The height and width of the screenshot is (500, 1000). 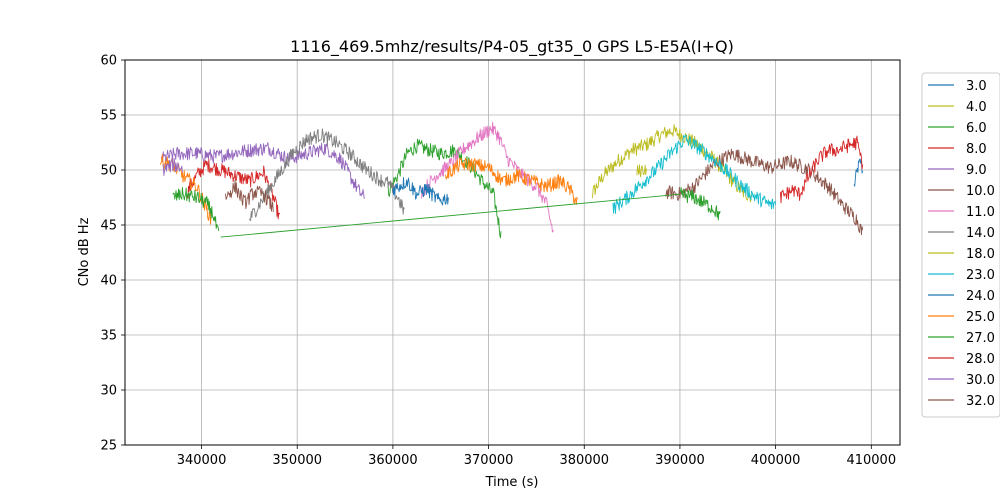 I want to click on legend-label: 11.0, so click(x=980, y=212).